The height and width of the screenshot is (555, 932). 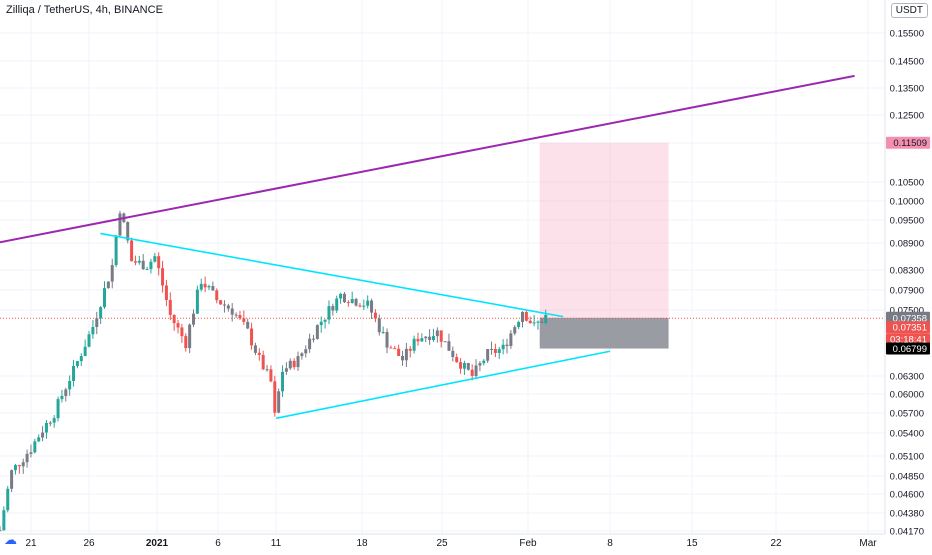 What do you see at coordinates (31, 543) in the screenshot?
I see `x-tick-label: 21` at bounding box center [31, 543].